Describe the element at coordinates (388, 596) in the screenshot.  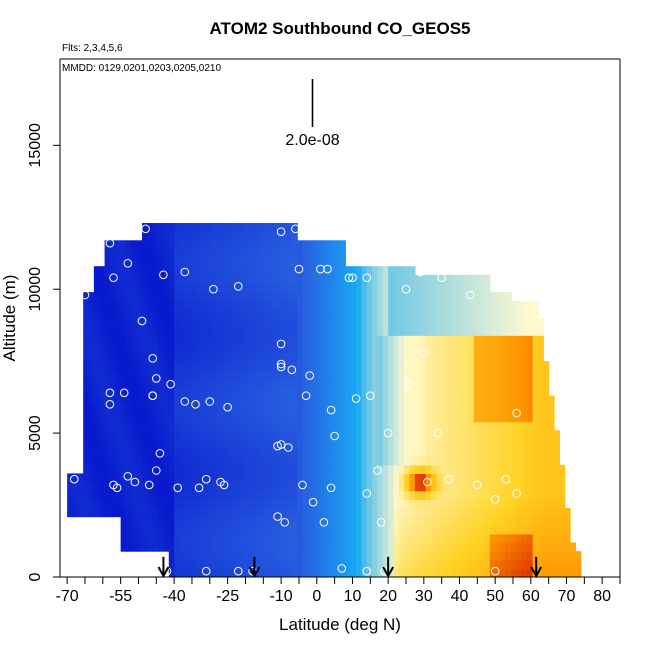
I see `x-tick-label: 20` at that location.